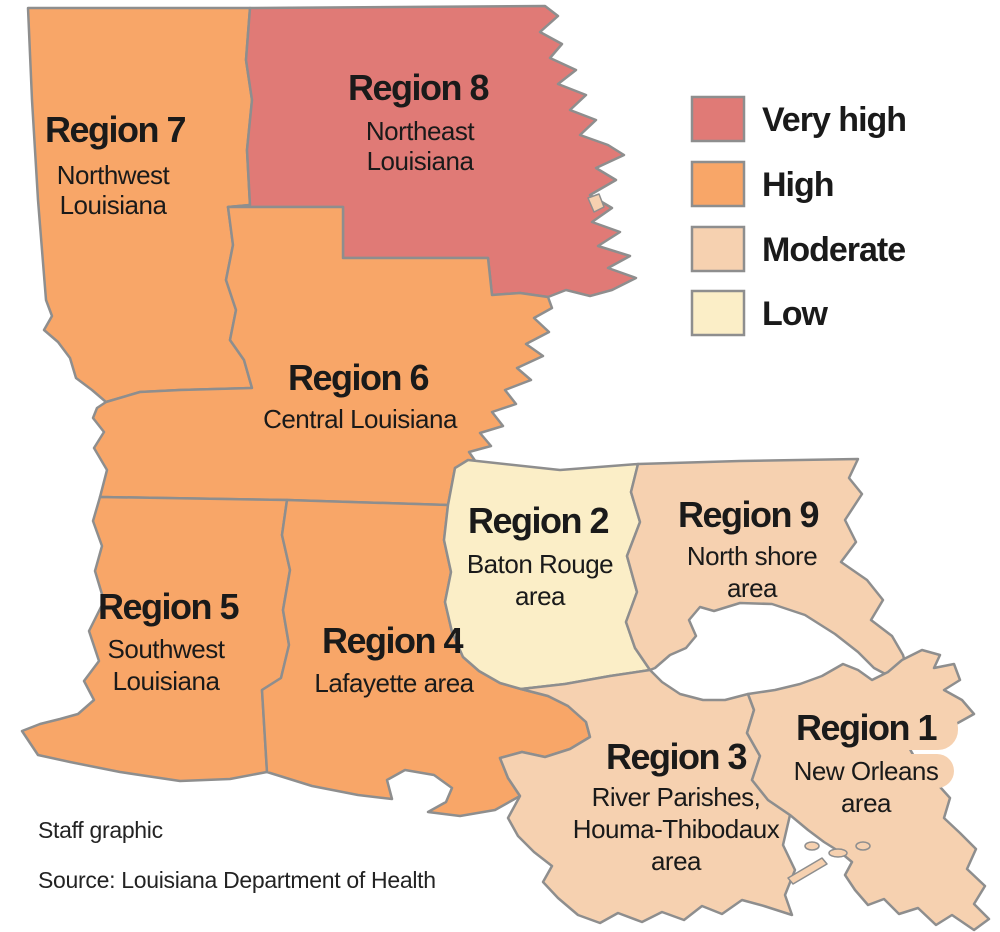 Image resolution: width=1000 pixels, height=932 pixels. I want to click on region-7-sublabel-0: Northwest, so click(114, 175).